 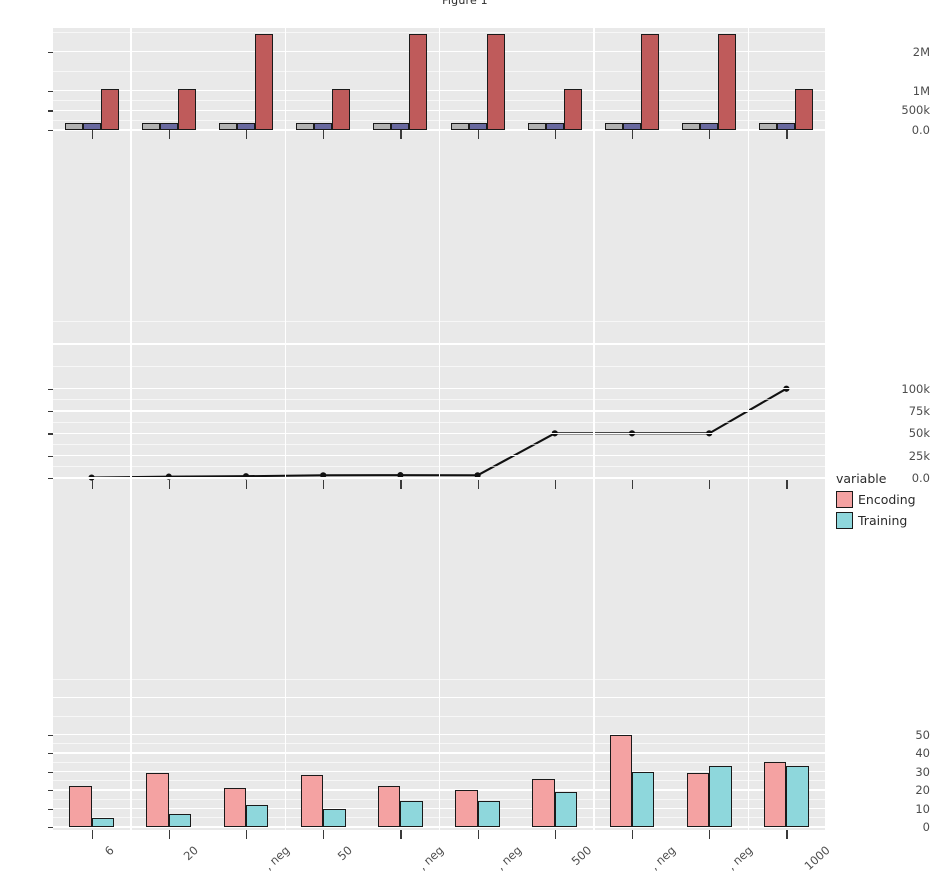 I want to click on gridline-vertical, so click(x=440, y=429).